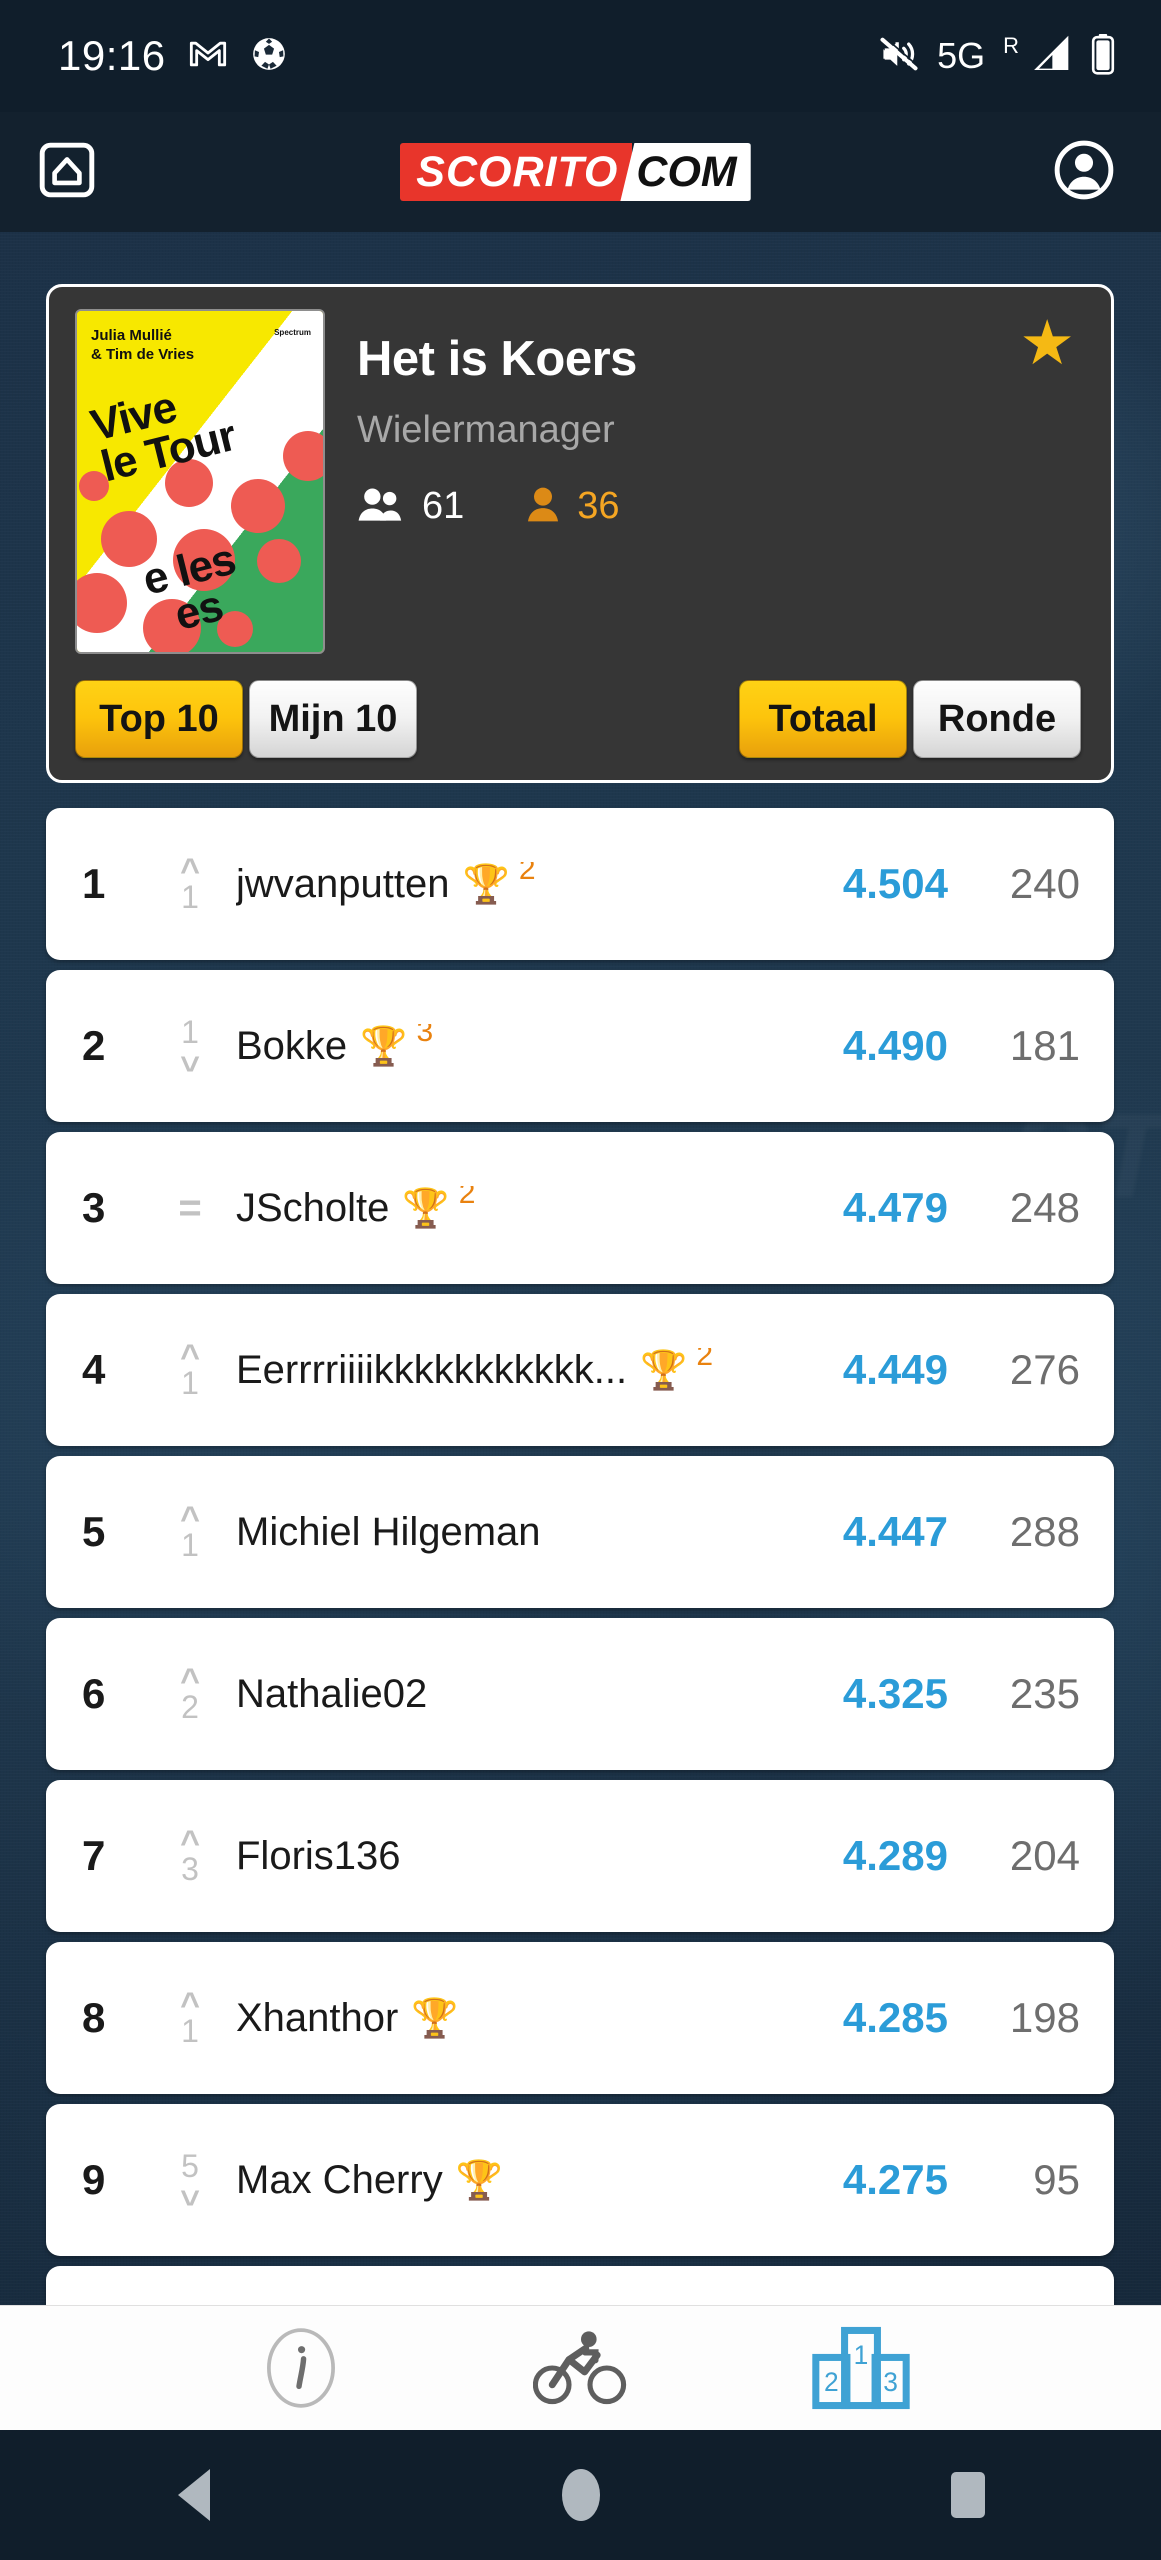 This screenshot has height=2560, width=1161. I want to click on row-rank: 3, so click(94, 1207).